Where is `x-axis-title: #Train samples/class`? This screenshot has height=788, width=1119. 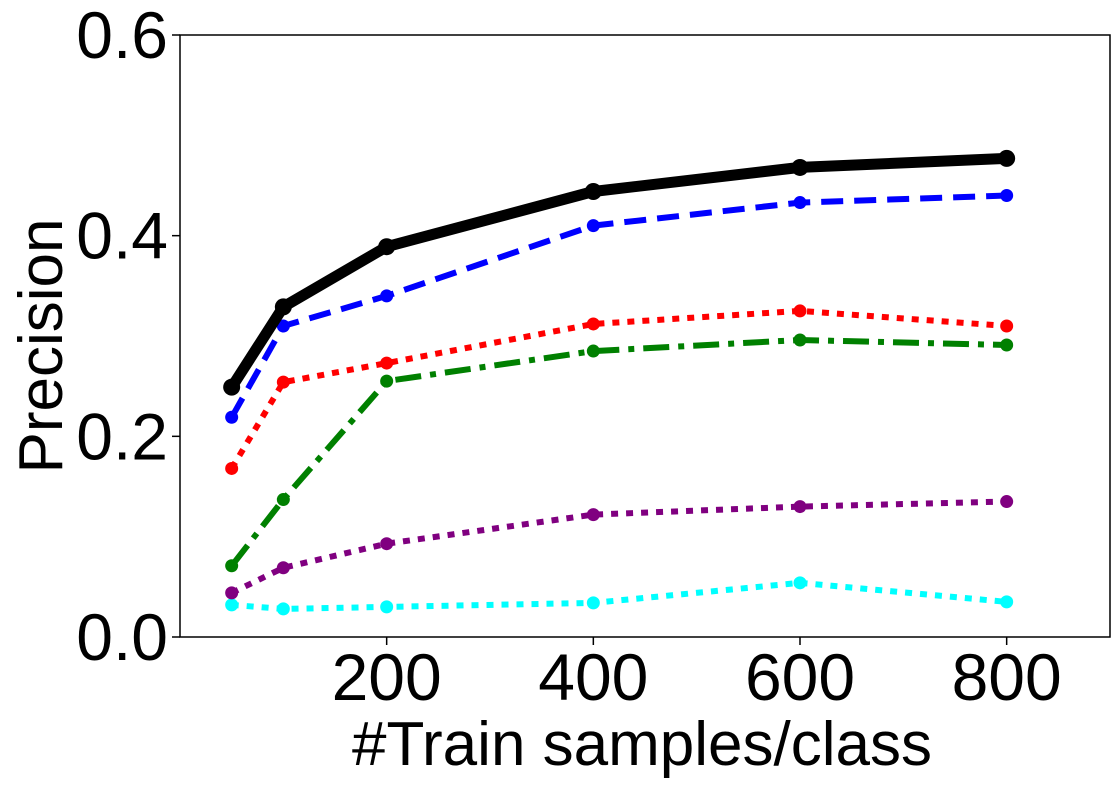
x-axis-title: #Train samples/class is located at coordinates (642, 744).